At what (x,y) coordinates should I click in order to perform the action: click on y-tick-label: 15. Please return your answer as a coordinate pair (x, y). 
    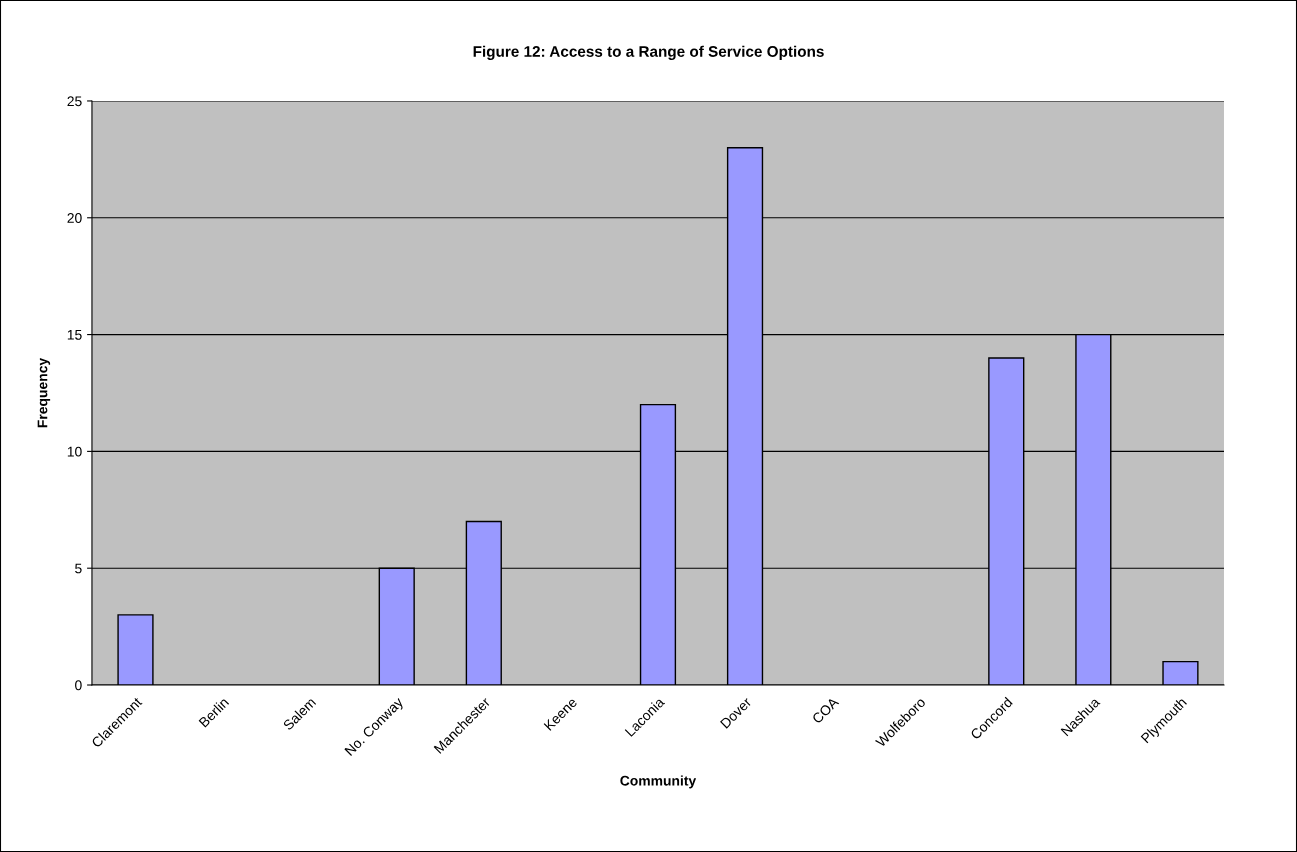
    Looking at the image, I should click on (74, 335).